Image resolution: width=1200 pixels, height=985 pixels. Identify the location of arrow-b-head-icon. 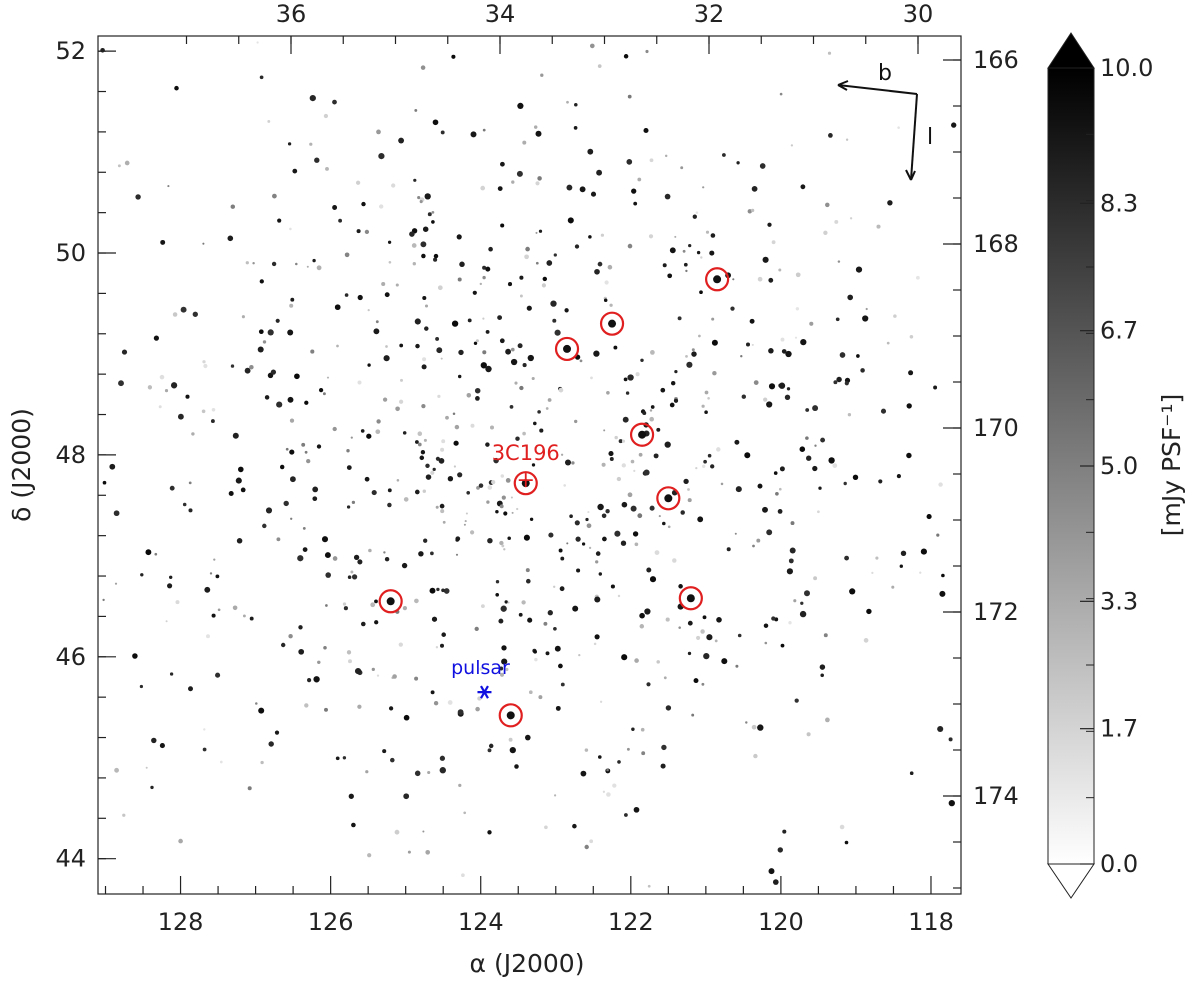
(843, 85).